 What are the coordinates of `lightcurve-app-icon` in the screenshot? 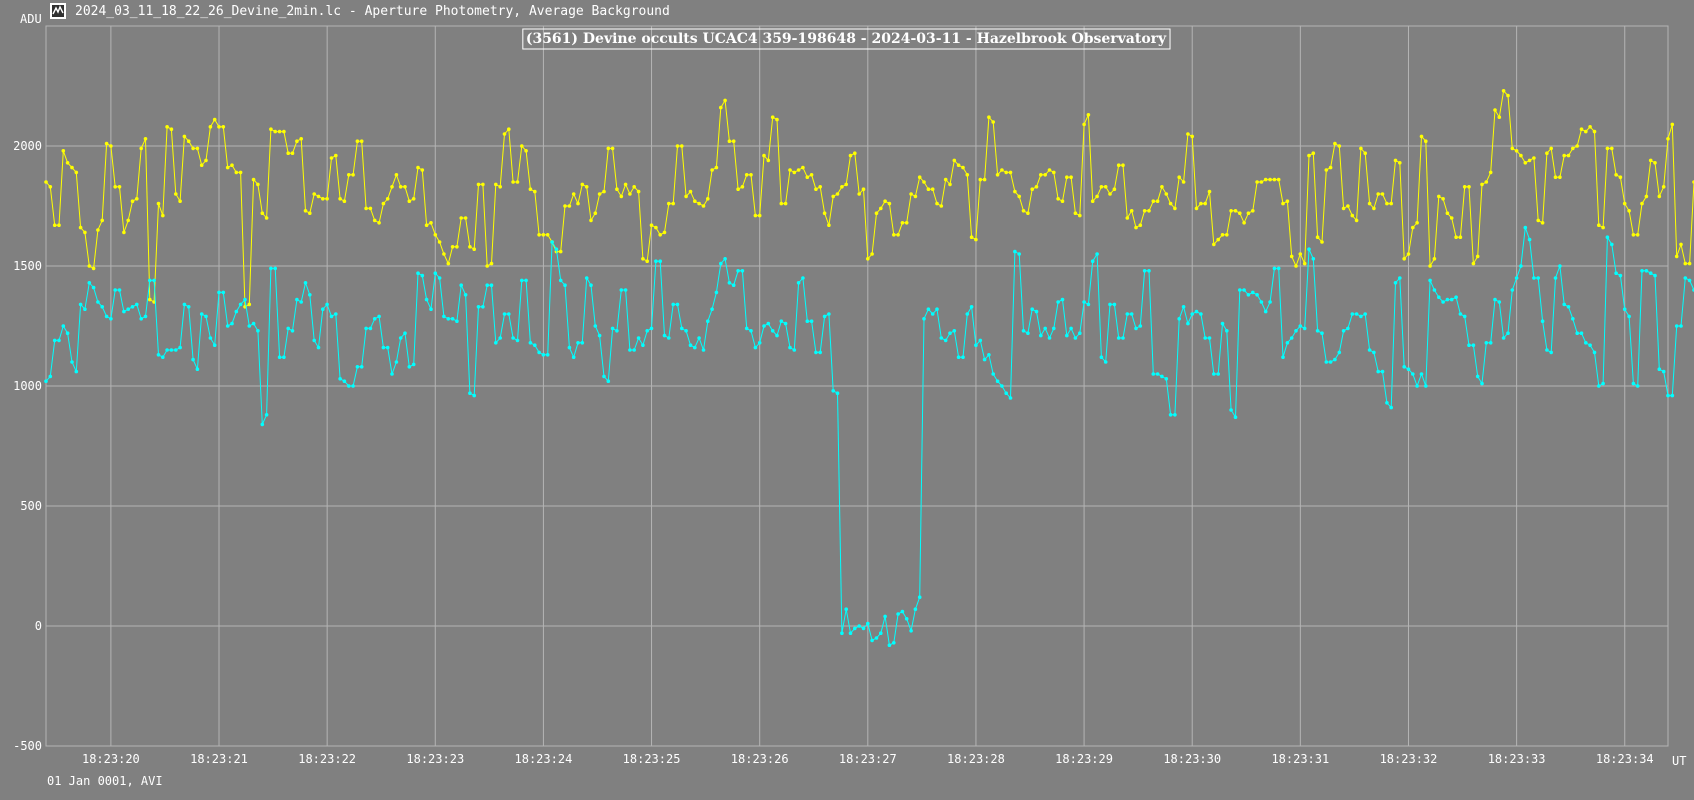 It's located at (58, 11).